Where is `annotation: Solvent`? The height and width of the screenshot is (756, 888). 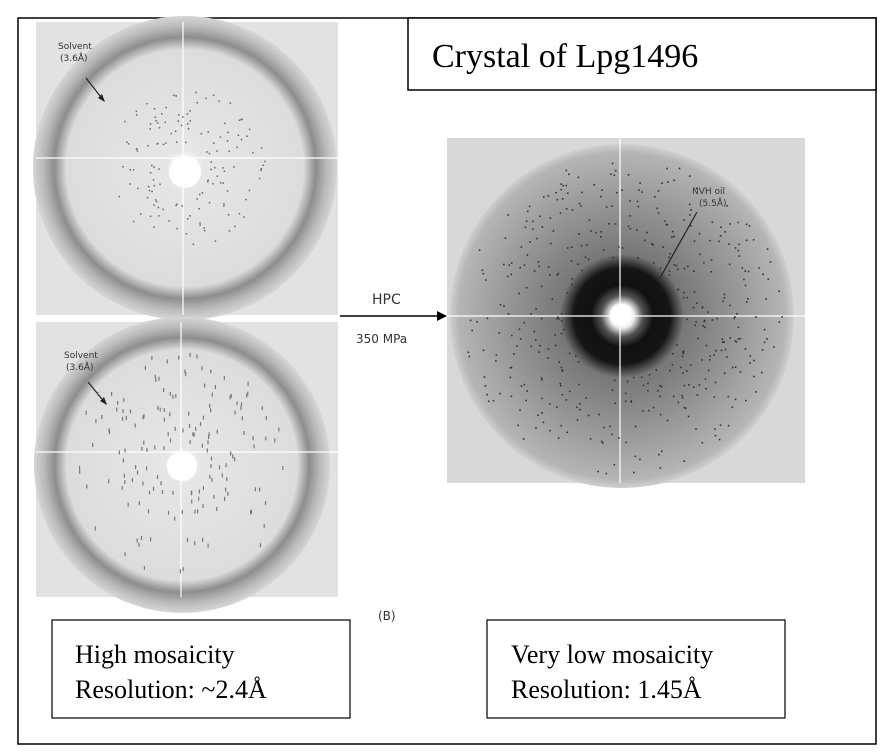
annotation: Solvent is located at coordinates (81, 356).